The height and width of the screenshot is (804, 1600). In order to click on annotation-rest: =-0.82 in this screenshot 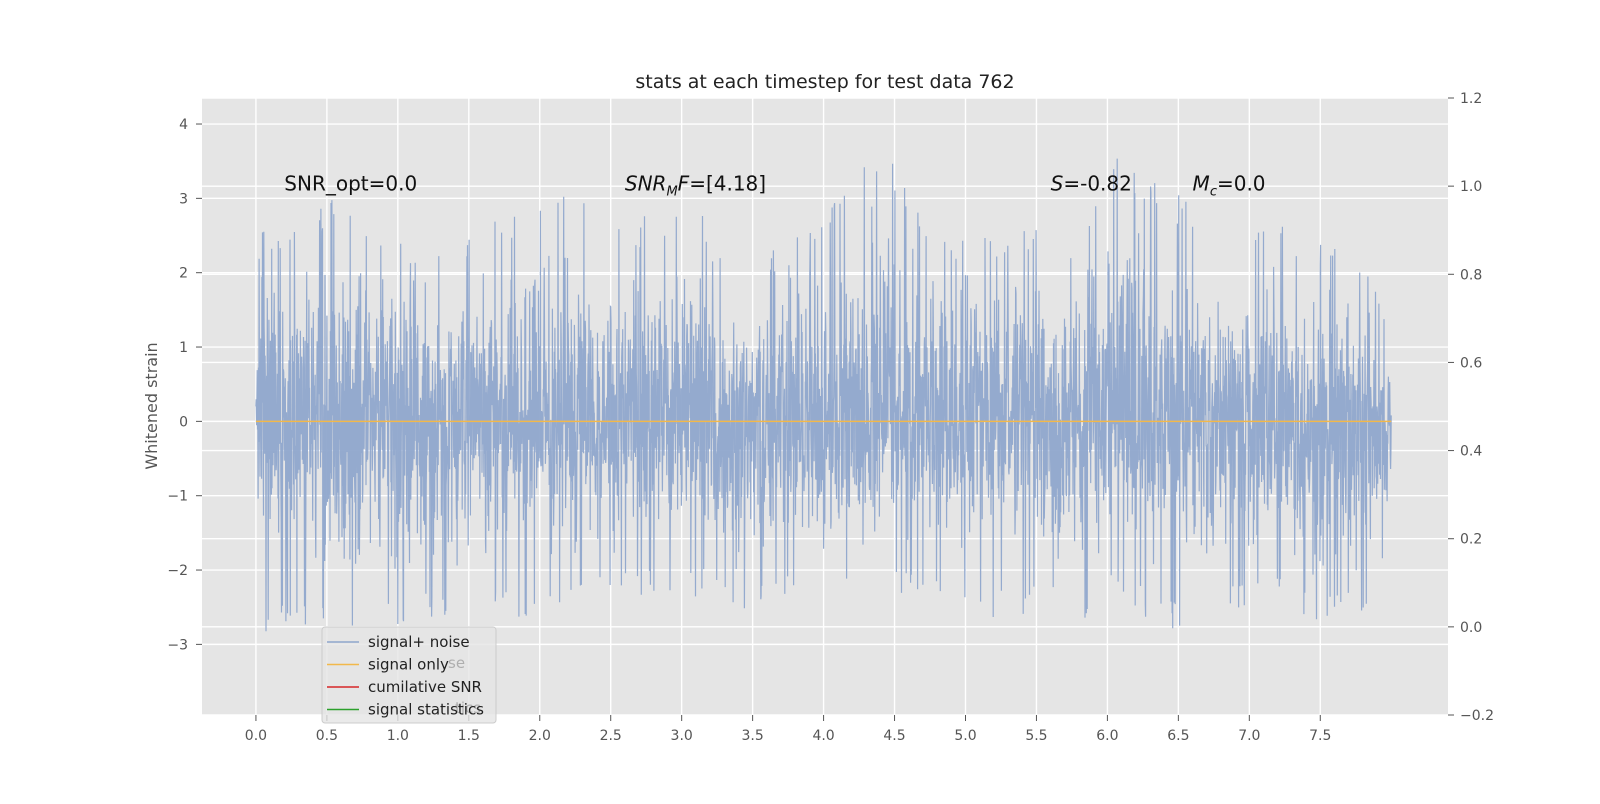, I will do `click(1097, 183)`.